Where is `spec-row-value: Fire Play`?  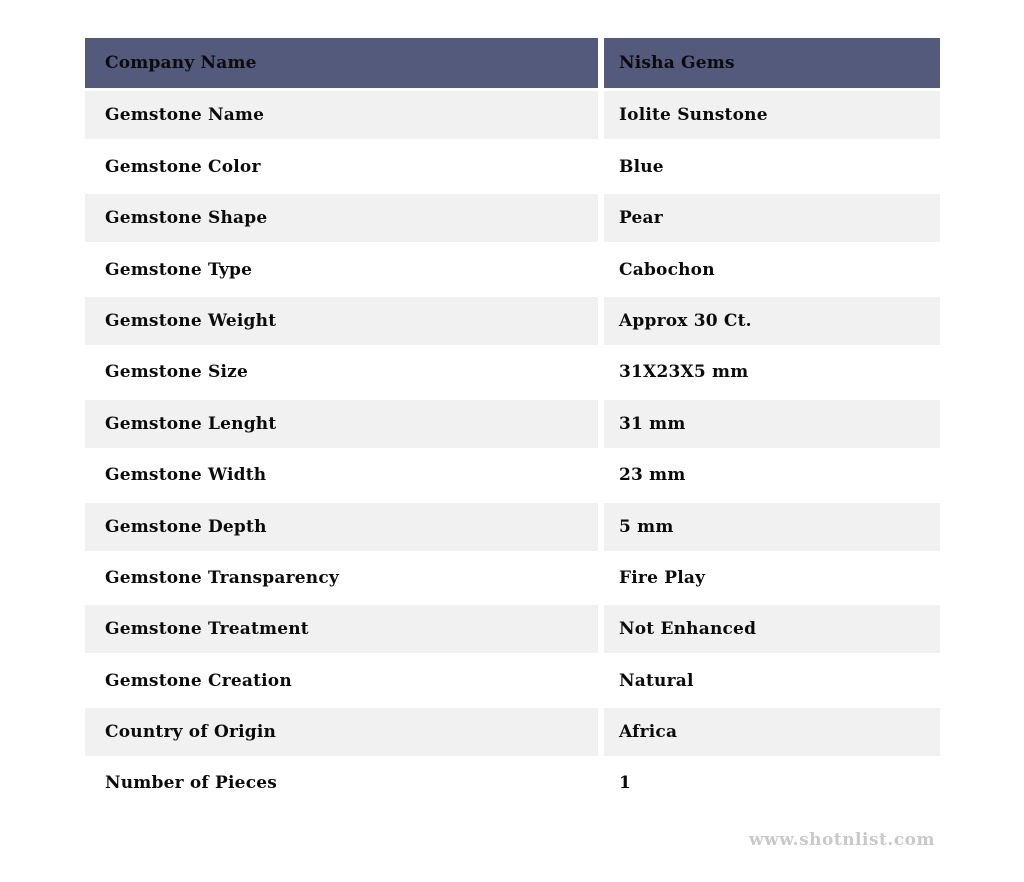
spec-row-value: Fire Play is located at coordinates (772, 577).